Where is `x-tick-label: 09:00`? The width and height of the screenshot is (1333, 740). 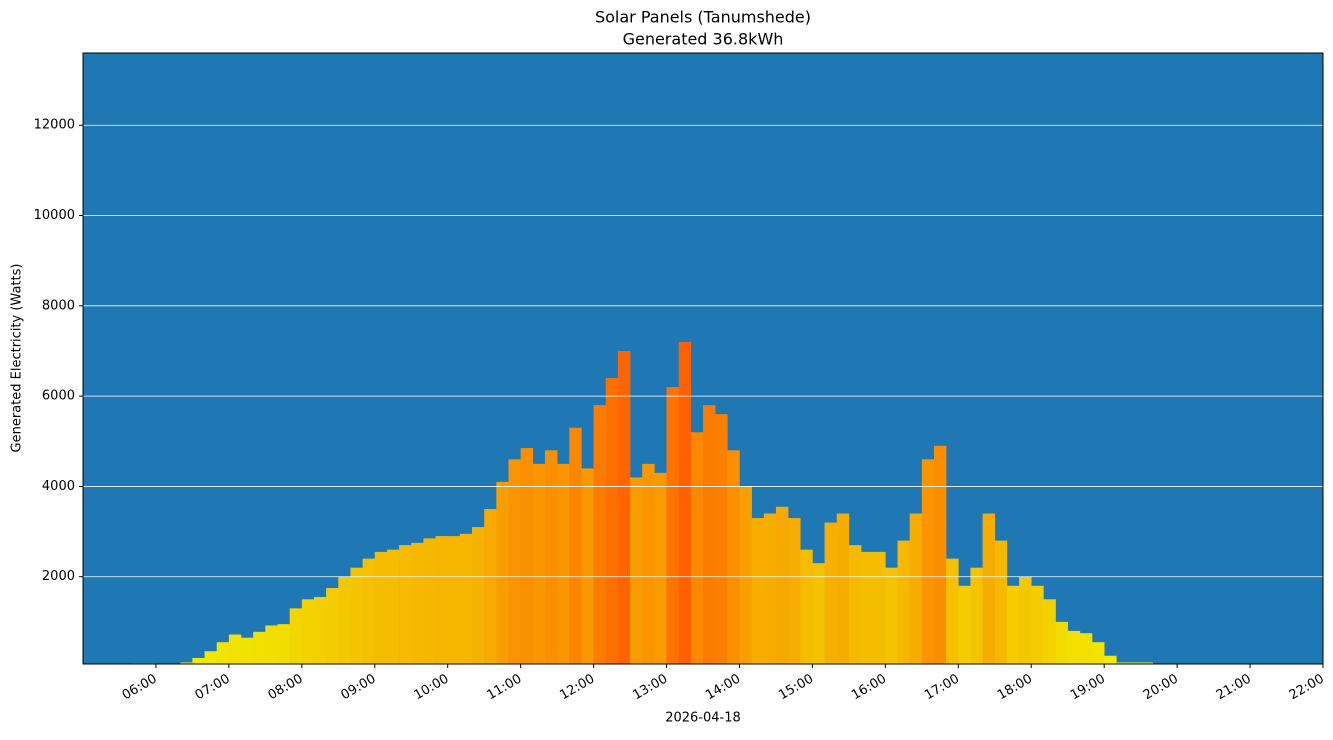 x-tick-label: 09:00 is located at coordinates (359, 688).